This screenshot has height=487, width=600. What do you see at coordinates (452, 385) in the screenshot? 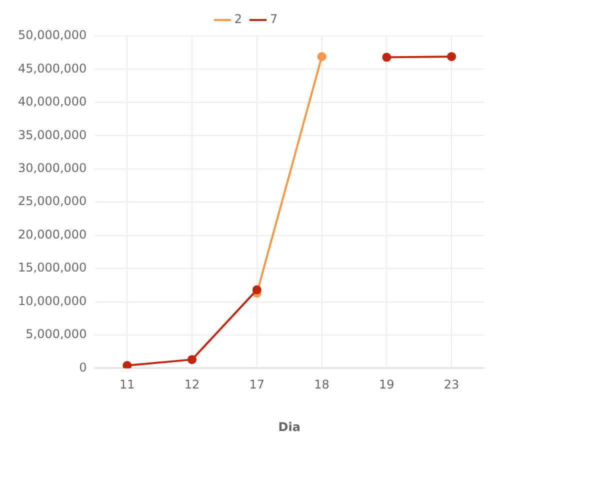
I see `x-tick-label: 23` at bounding box center [452, 385].